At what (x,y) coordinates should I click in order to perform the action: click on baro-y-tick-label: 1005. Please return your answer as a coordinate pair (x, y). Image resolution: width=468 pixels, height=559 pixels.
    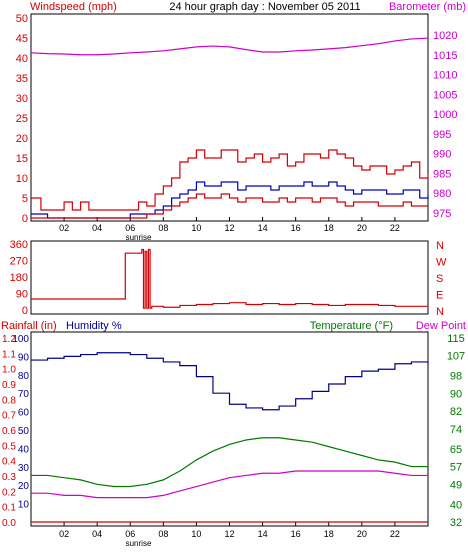
    Looking at the image, I should click on (445, 95).